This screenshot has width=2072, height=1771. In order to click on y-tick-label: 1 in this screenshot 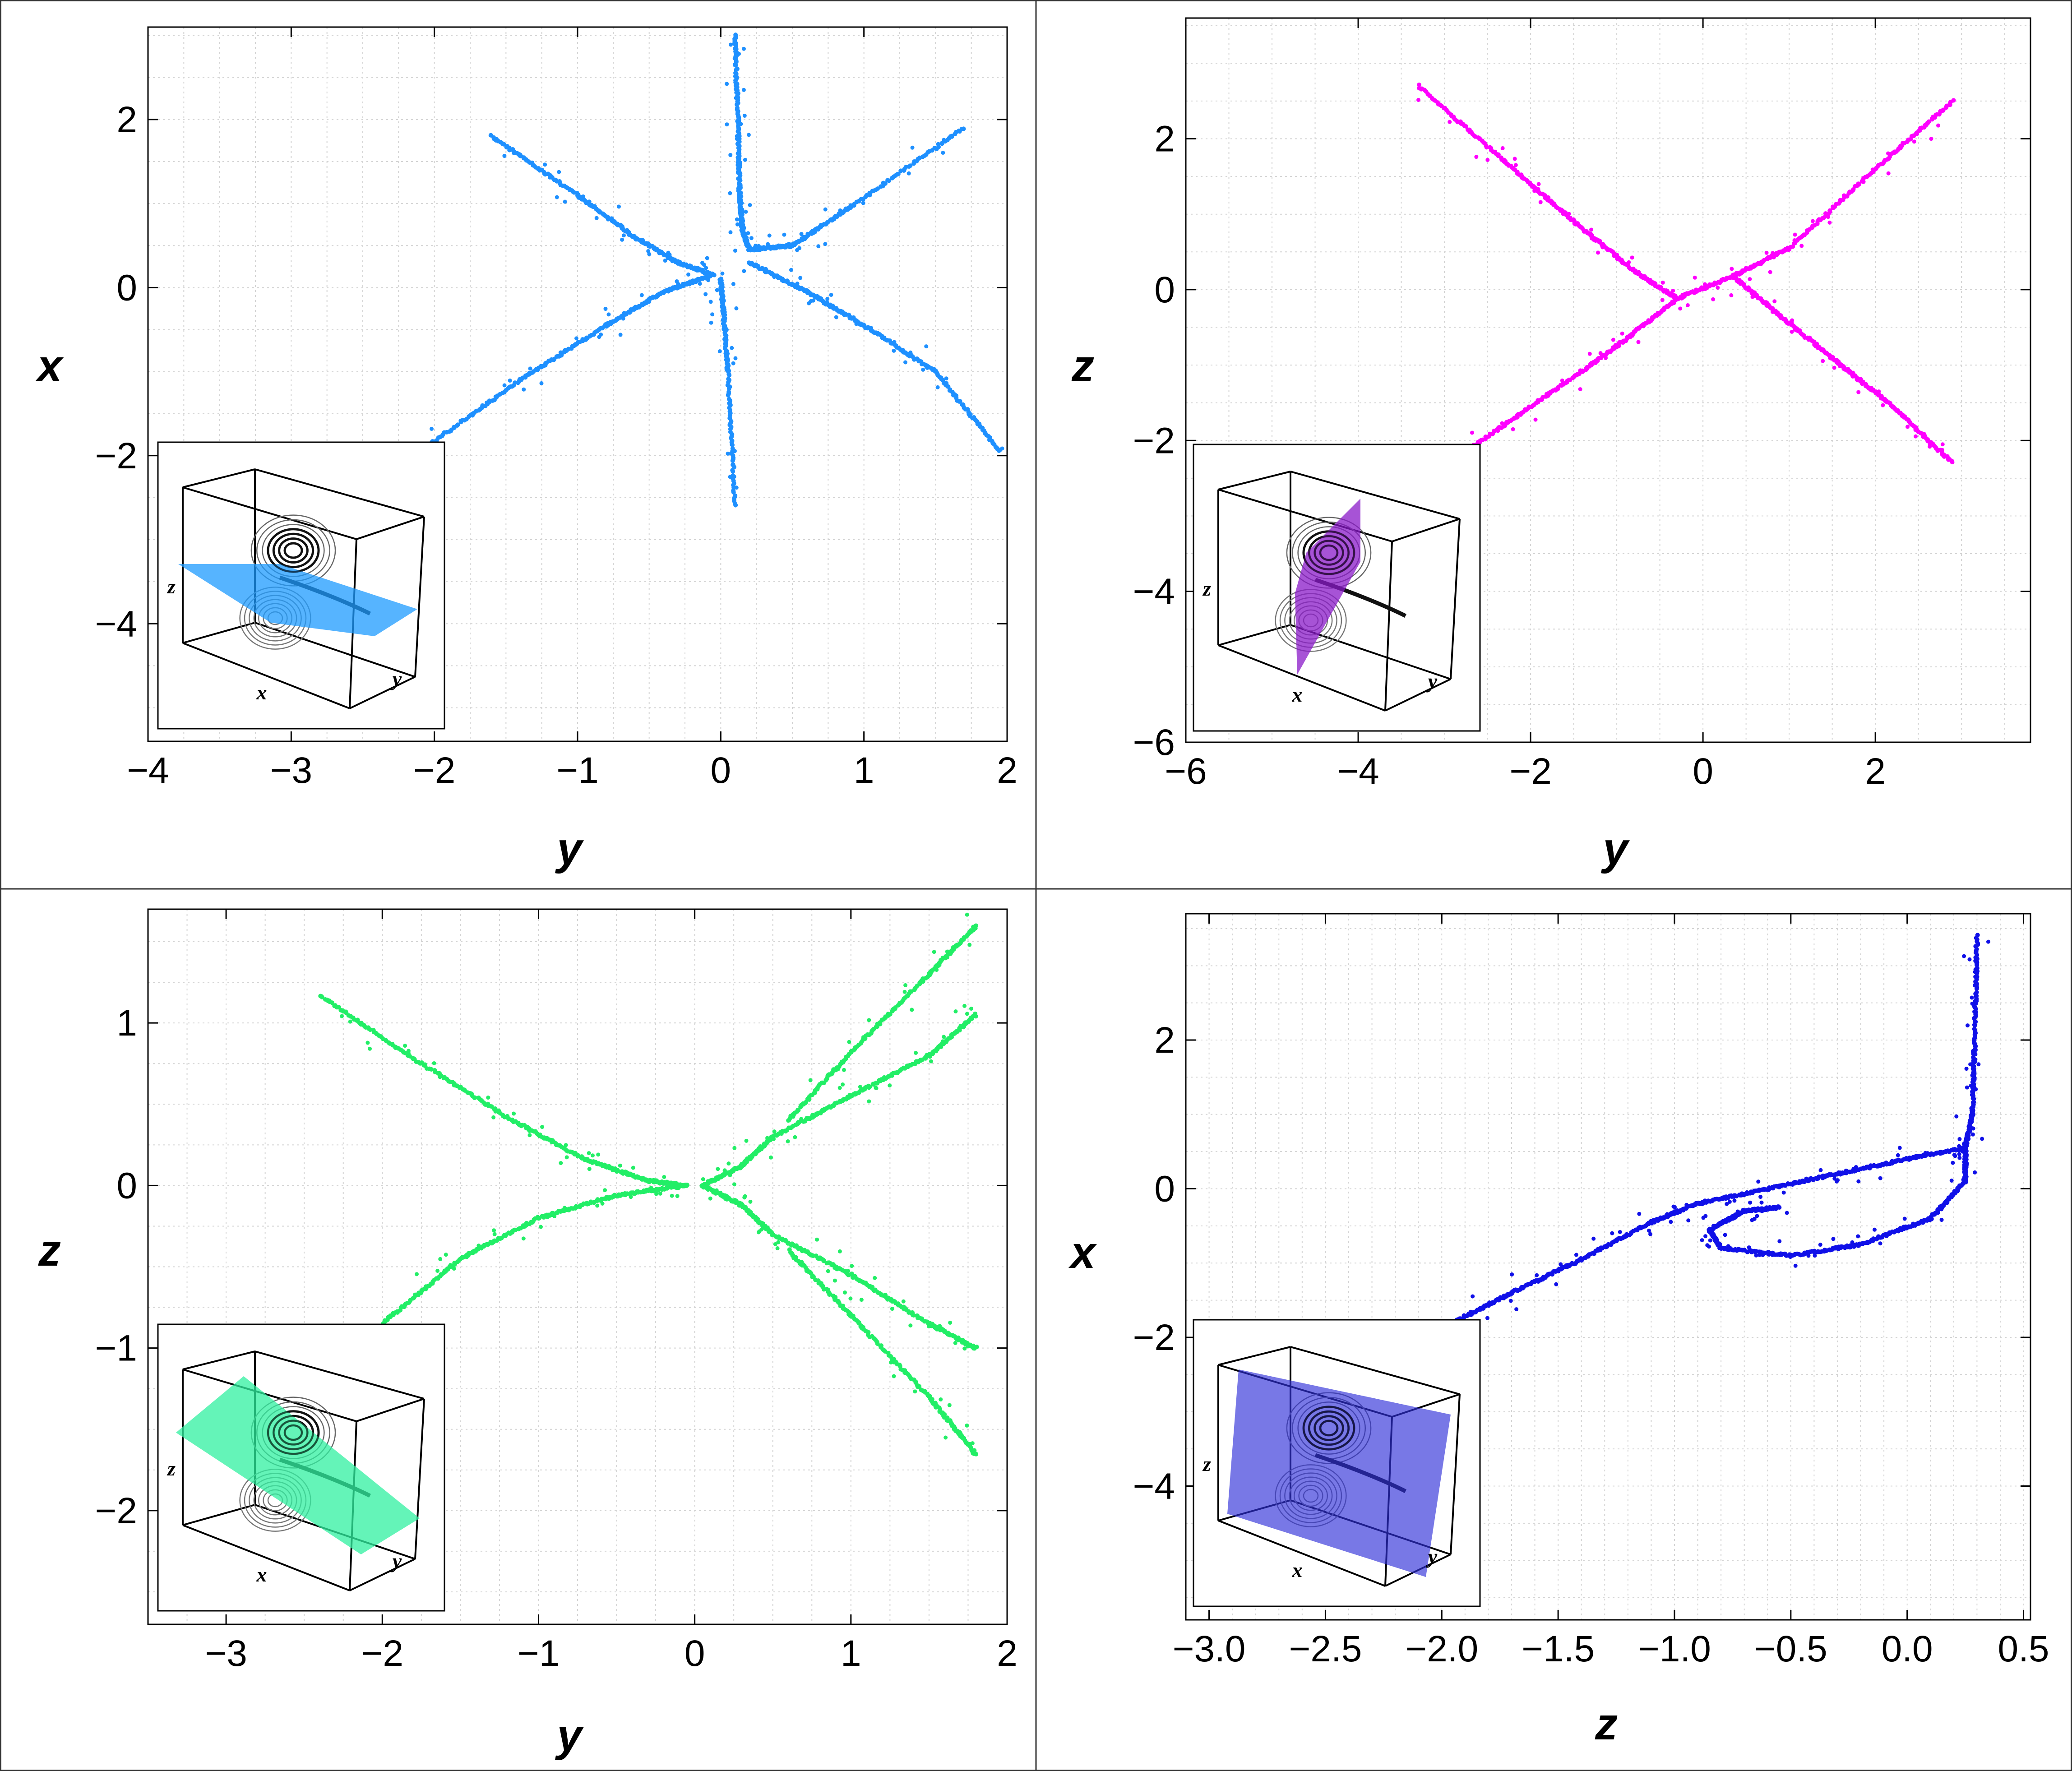, I will do `click(126, 1023)`.